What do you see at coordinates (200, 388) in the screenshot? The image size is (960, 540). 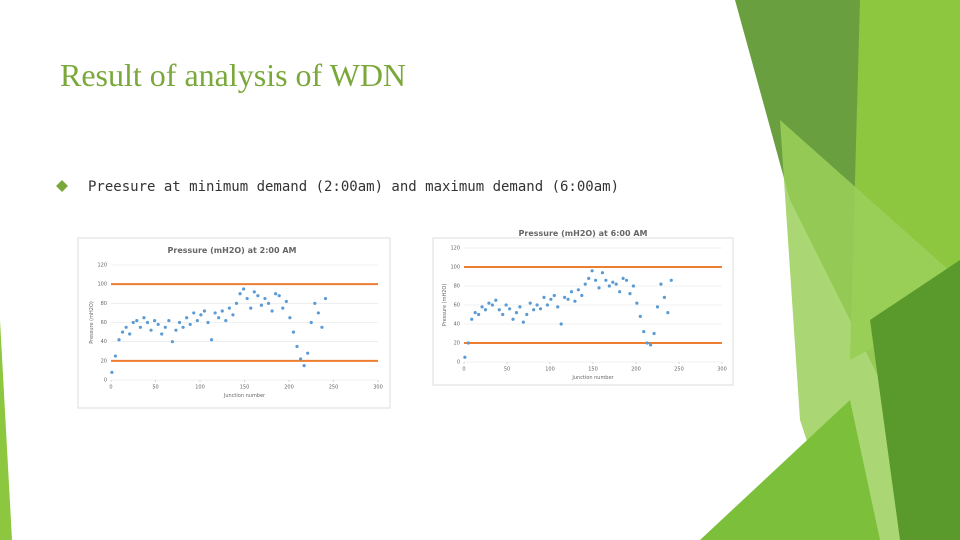 I see `x-tick-label: 100` at bounding box center [200, 388].